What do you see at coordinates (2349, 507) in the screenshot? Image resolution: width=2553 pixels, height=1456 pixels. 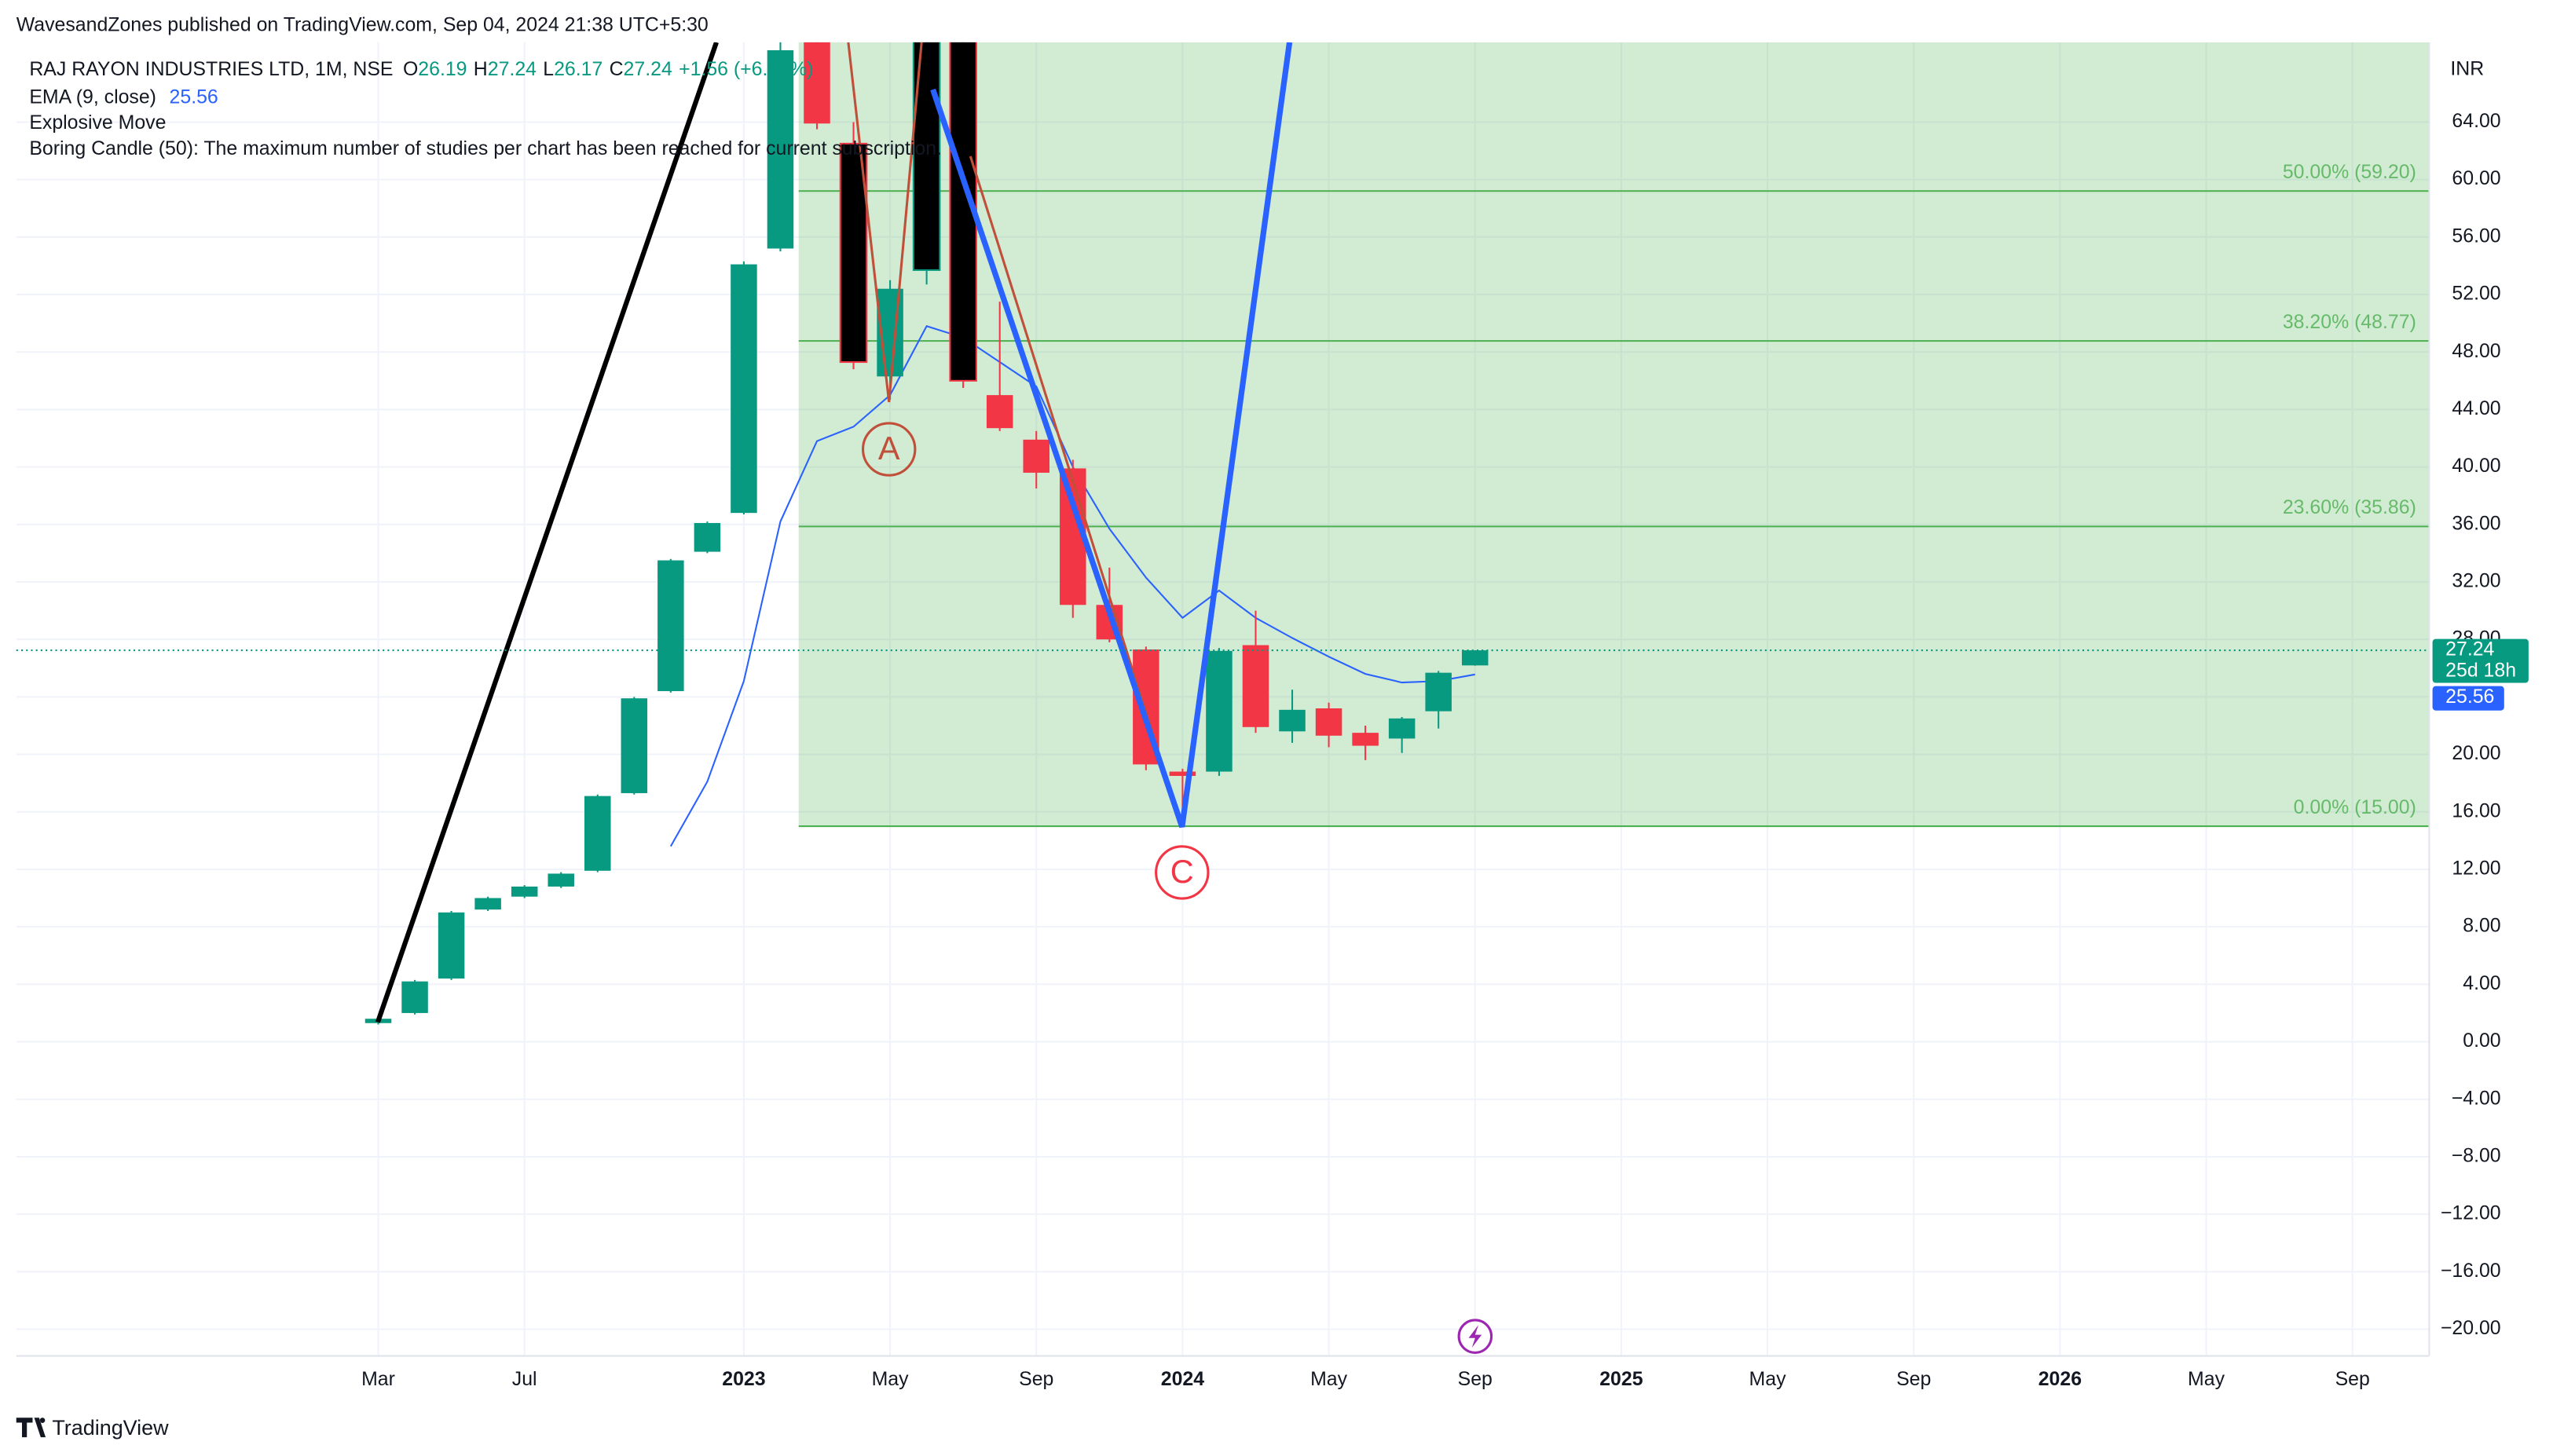 I see `fib-label: 23.60% (35.86)` at bounding box center [2349, 507].